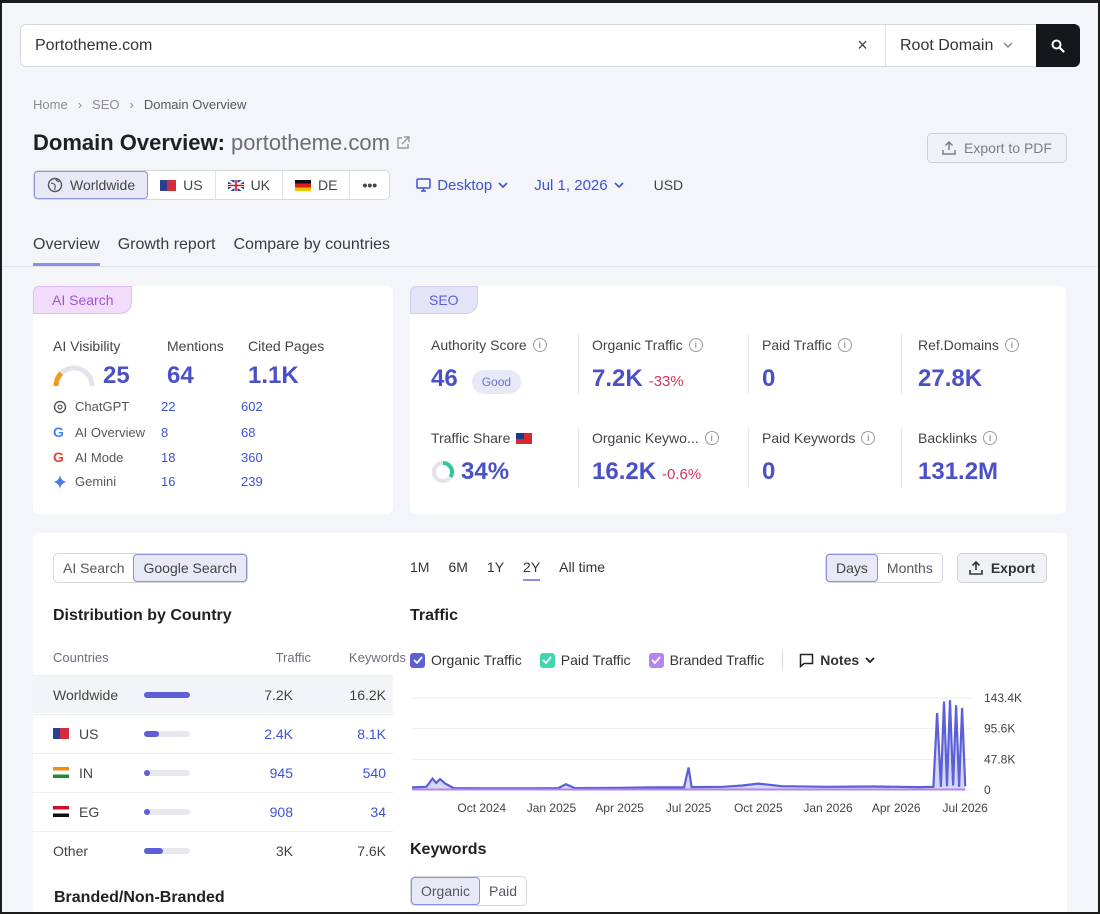 Image resolution: width=1100 pixels, height=914 pixels. Describe the element at coordinates (495, 567) in the screenshot. I see `period-1y: 1Y` at that location.